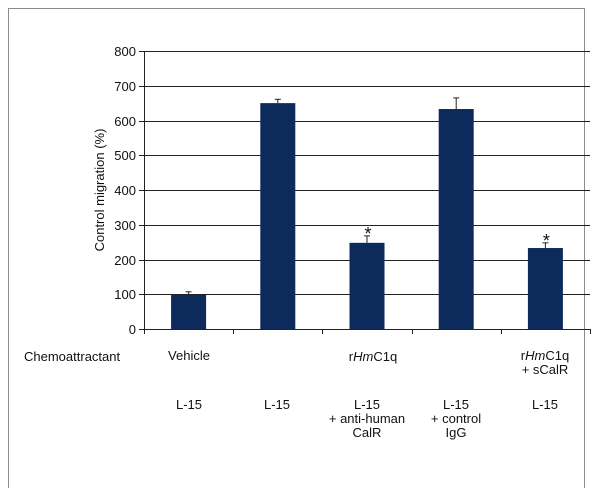  What do you see at coordinates (125, 294) in the screenshot?
I see `y-tick-label-100: 100` at bounding box center [125, 294].